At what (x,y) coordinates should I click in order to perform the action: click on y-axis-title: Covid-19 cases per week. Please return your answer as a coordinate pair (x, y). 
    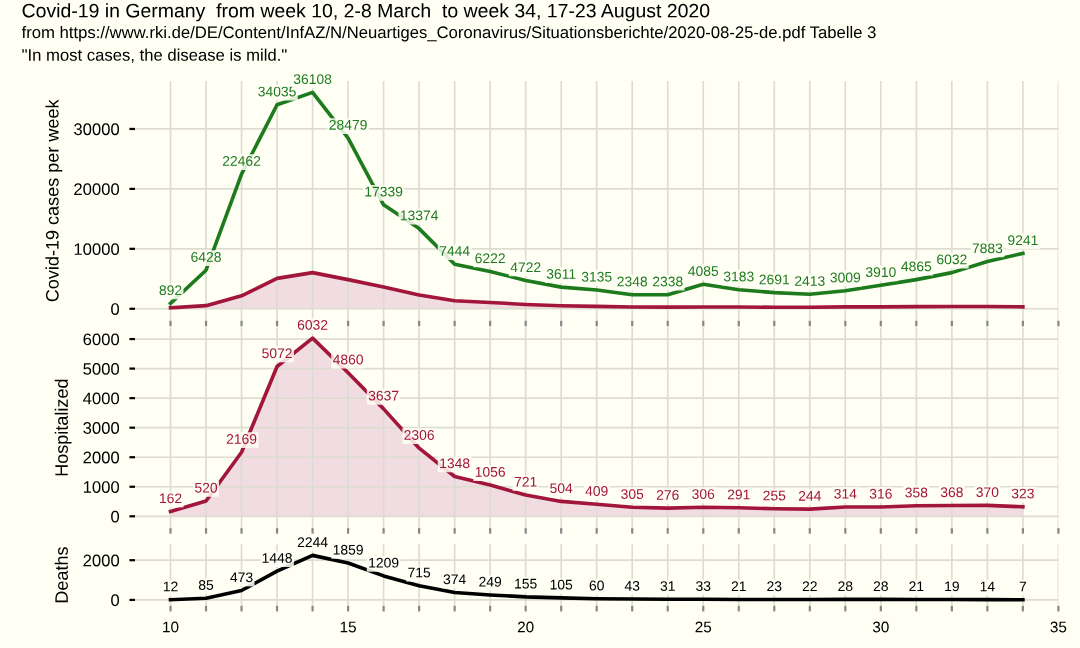
    Looking at the image, I should click on (54, 200).